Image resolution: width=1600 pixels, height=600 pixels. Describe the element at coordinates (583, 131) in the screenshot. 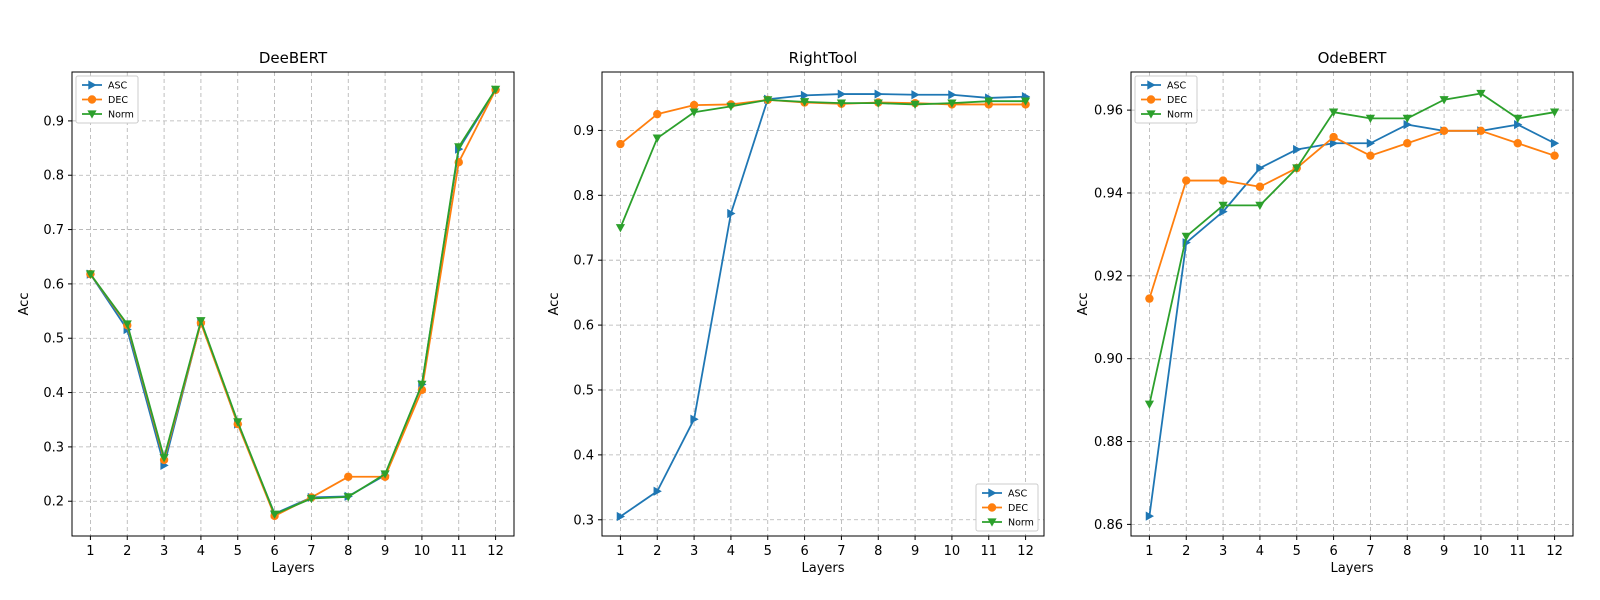

I see `y-tick-label: 0.9` at that location.